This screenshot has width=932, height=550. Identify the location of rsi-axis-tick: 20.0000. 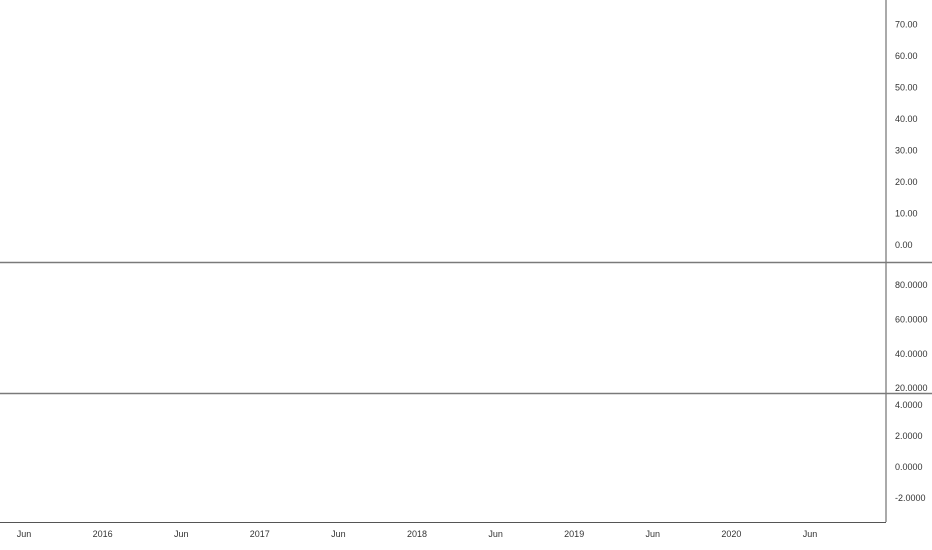
(911, 388).